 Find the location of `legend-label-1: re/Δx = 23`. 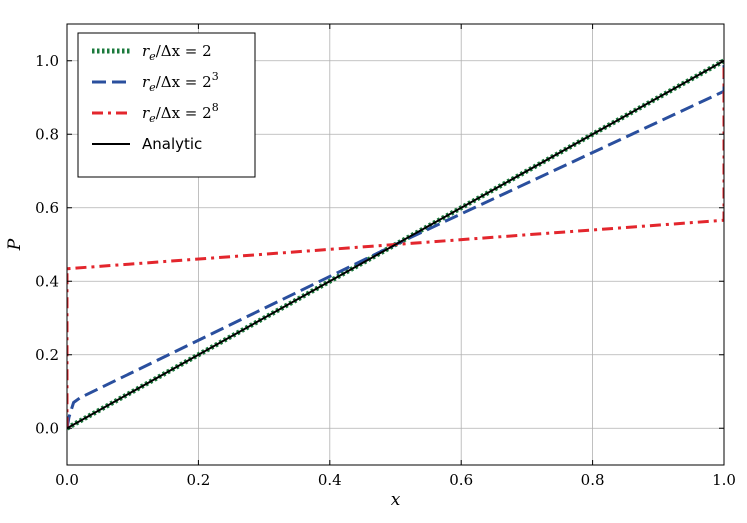

legend-label-1: re/Δx = 23 is located at coordinates (180, 82).